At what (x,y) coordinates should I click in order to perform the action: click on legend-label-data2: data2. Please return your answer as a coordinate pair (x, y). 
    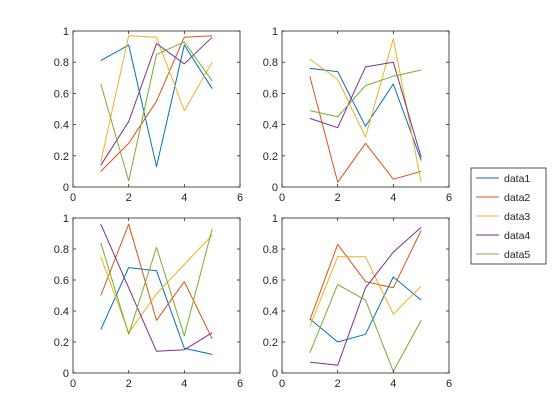
    Looking at the image, I should click on (517, 198).